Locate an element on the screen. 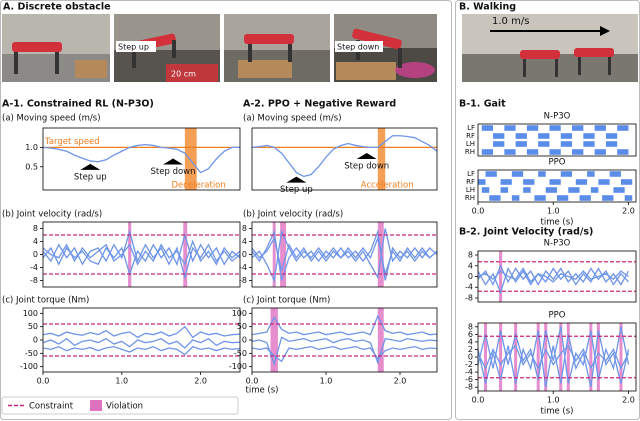 Image resolution: width=640 pixels, height=421 pixels. y-tick-label: 1.0 is located at coordinates (31, 147).